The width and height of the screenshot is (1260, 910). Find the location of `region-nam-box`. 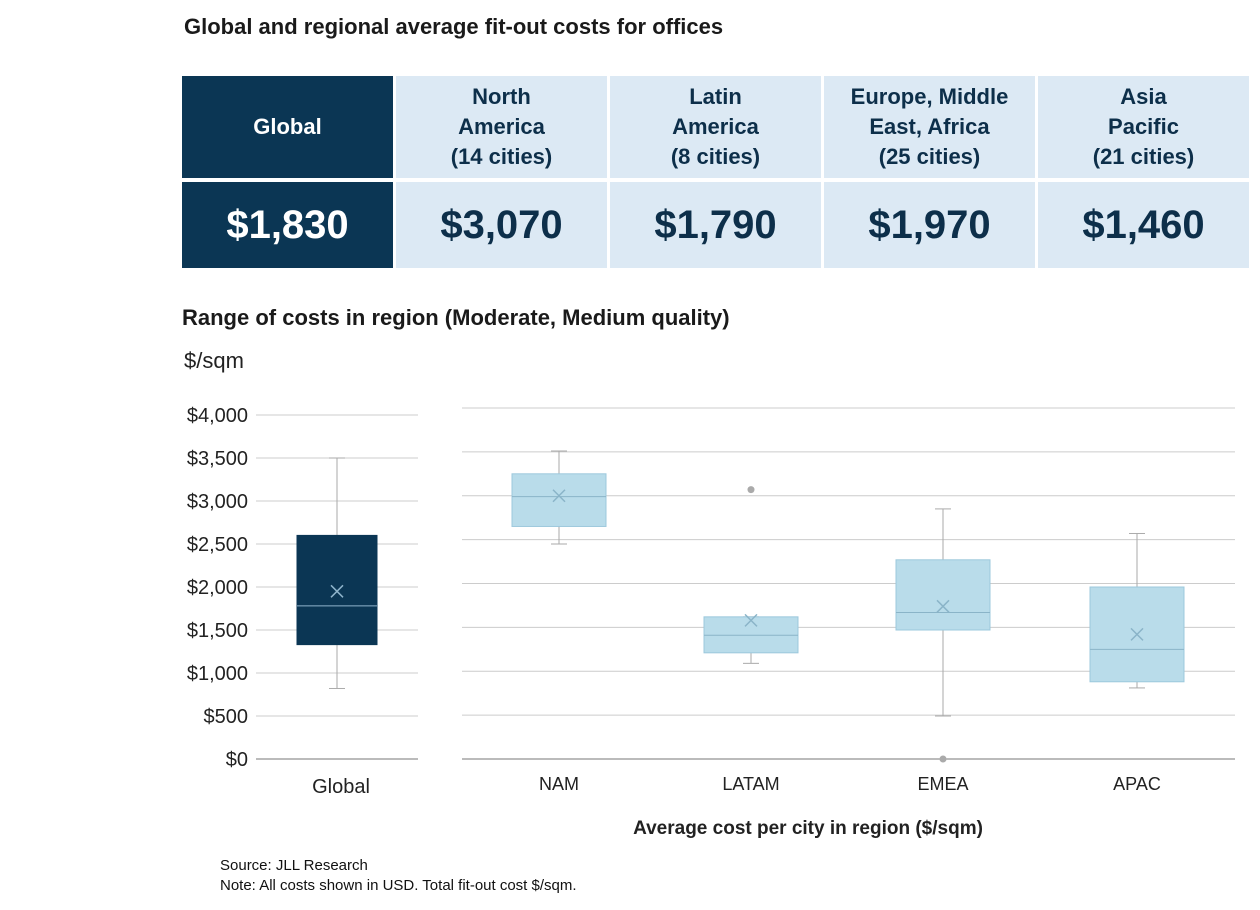

region-nam-box is located at coordinates (559, 500).